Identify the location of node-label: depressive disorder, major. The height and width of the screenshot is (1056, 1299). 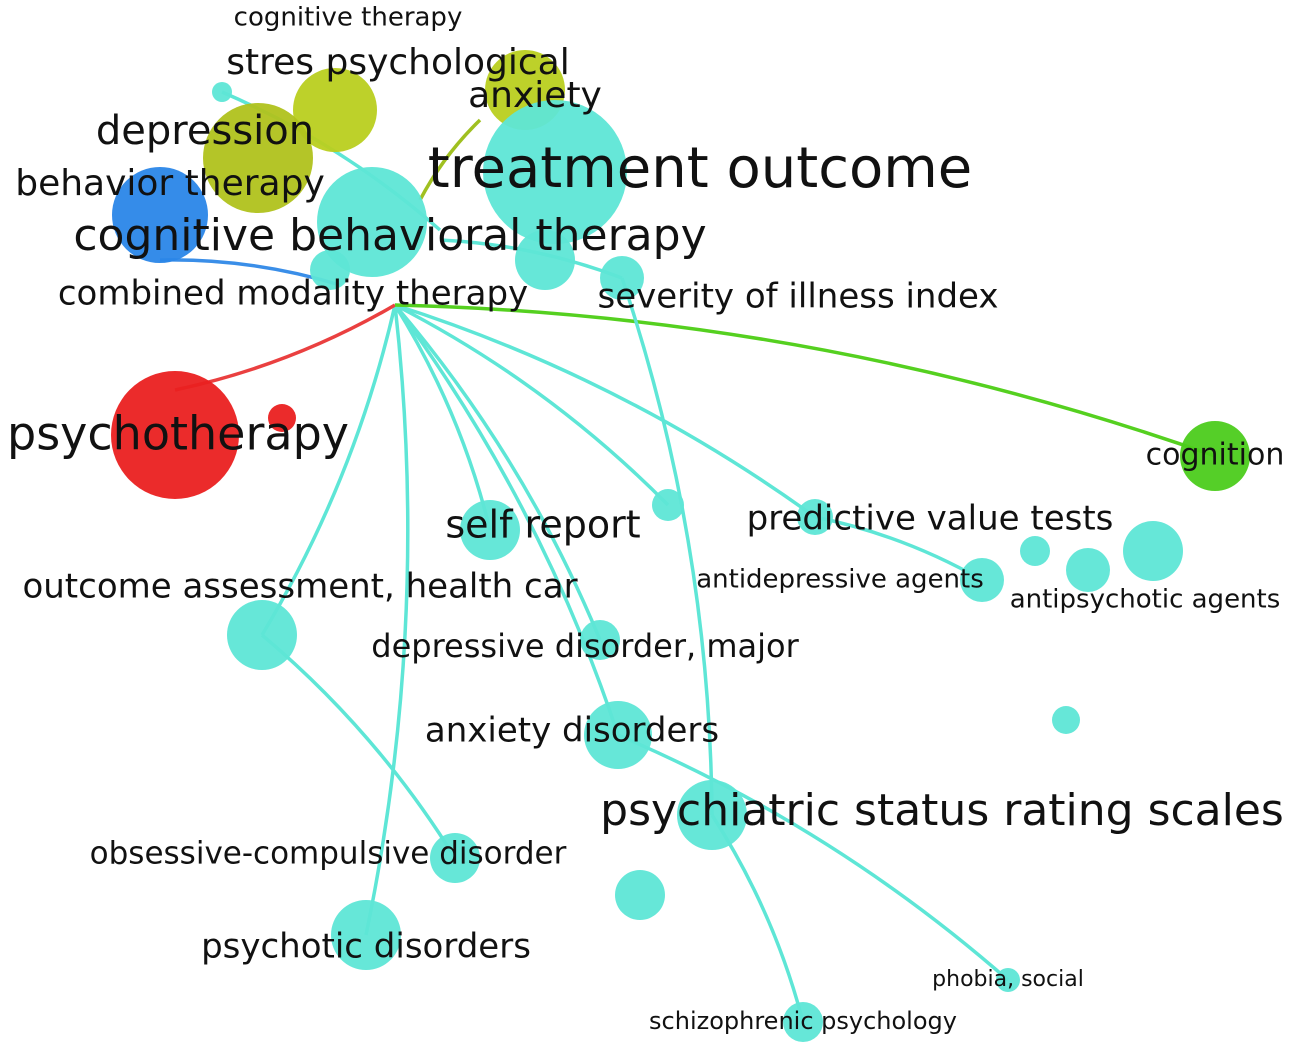
(585, 646).